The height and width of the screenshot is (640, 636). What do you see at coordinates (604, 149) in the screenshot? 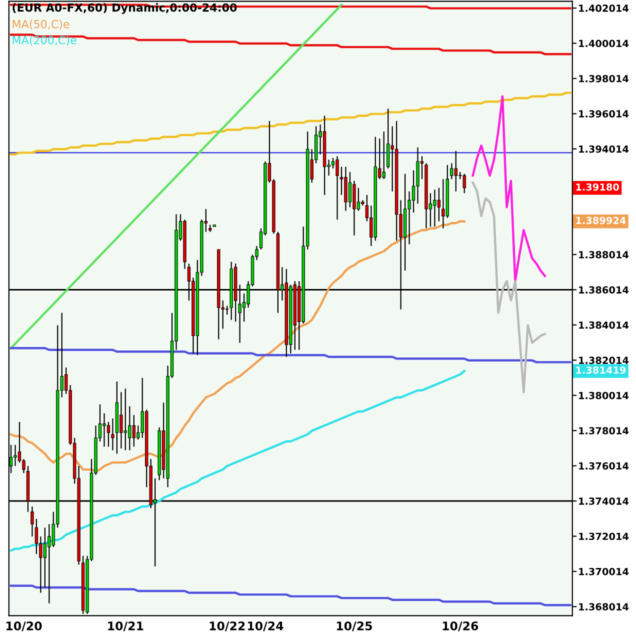
I see `y-tick-label: 1.394014` at bounding box center [604, 149].